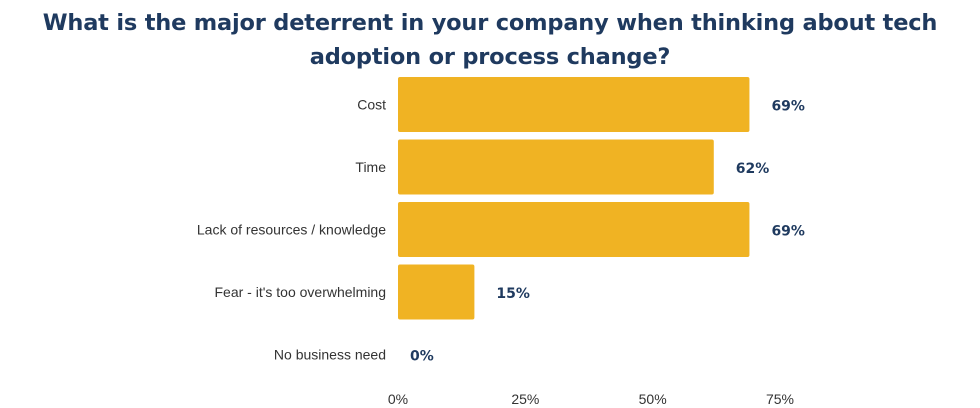  I want to click on category-label-1: Time, so click(370, 167).